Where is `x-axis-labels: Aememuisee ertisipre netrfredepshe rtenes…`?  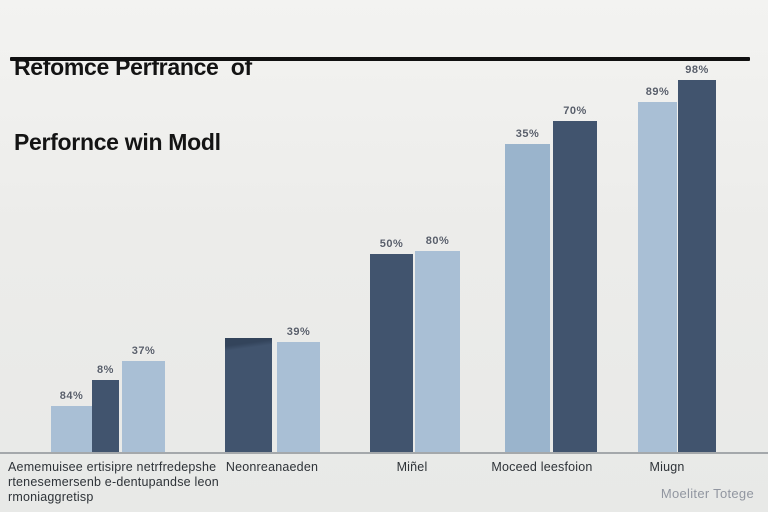 x-axis-labels: Aememuisee ertisipre netrfredepshe rtenes… is located at coordinates (384, 486).